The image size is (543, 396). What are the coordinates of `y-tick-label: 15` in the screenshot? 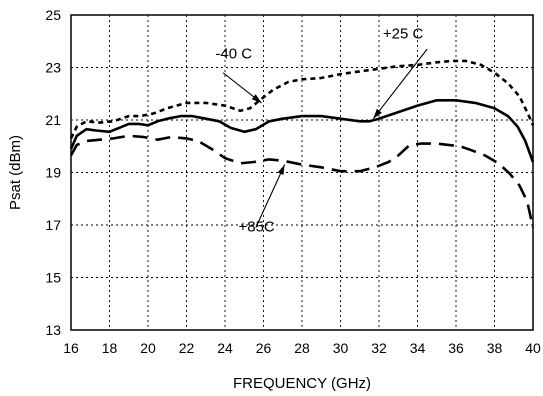 It's located at (53, 278).